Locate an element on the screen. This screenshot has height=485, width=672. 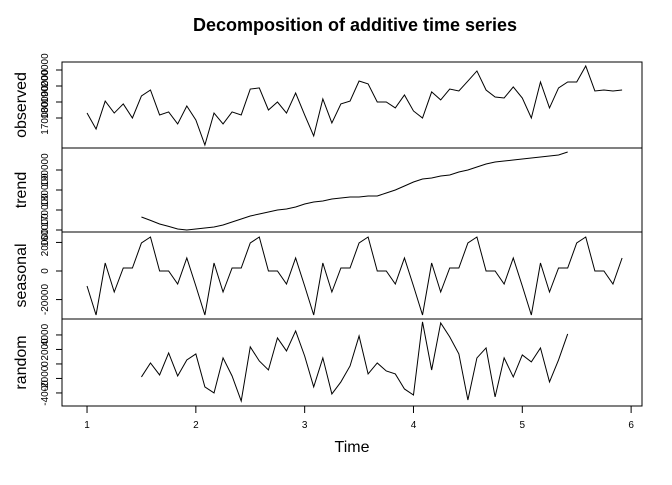
y-axis-label: observed is located at coordinates (21, 105).